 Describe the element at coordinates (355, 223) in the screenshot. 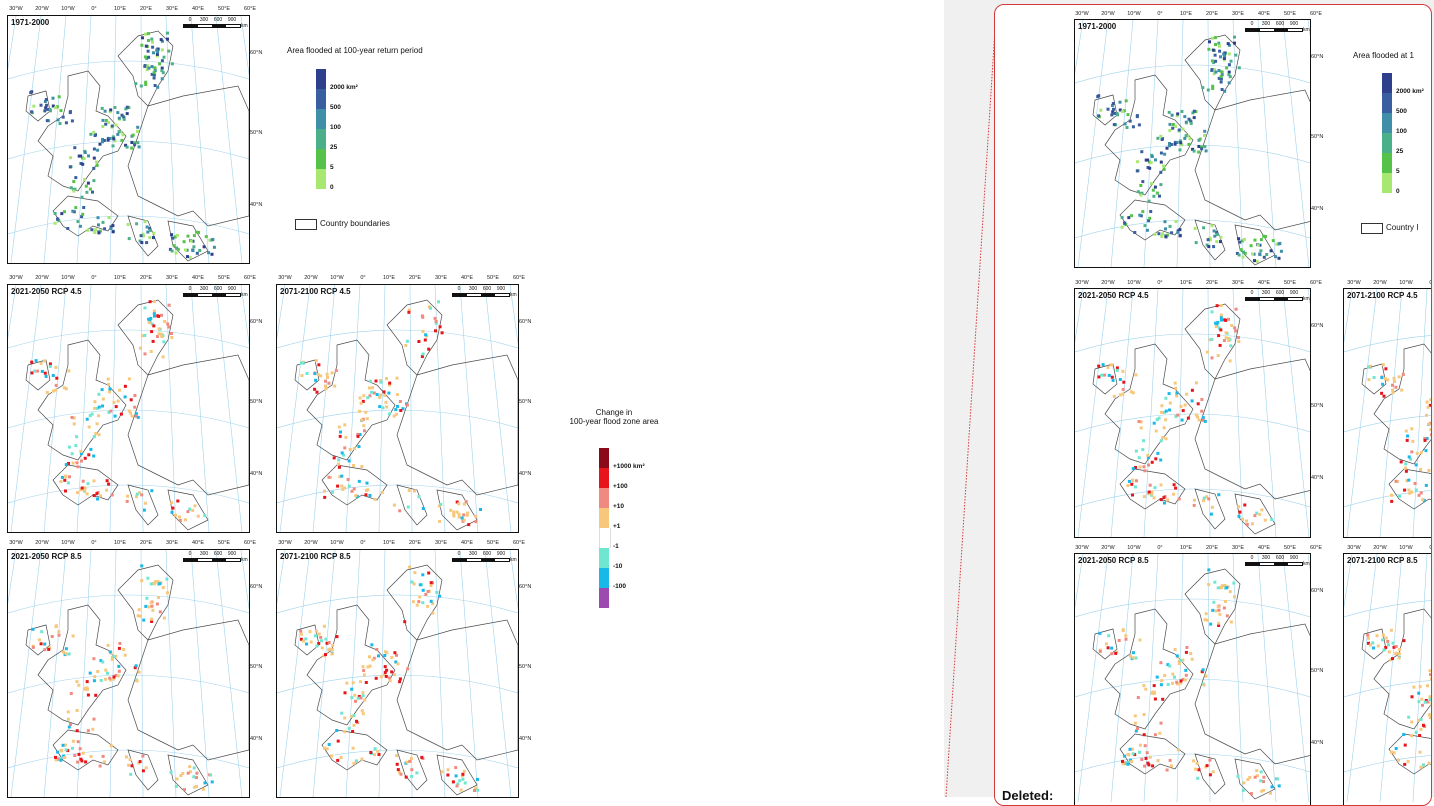

I see `country-boundaries-label: Country boundaries` at that location.